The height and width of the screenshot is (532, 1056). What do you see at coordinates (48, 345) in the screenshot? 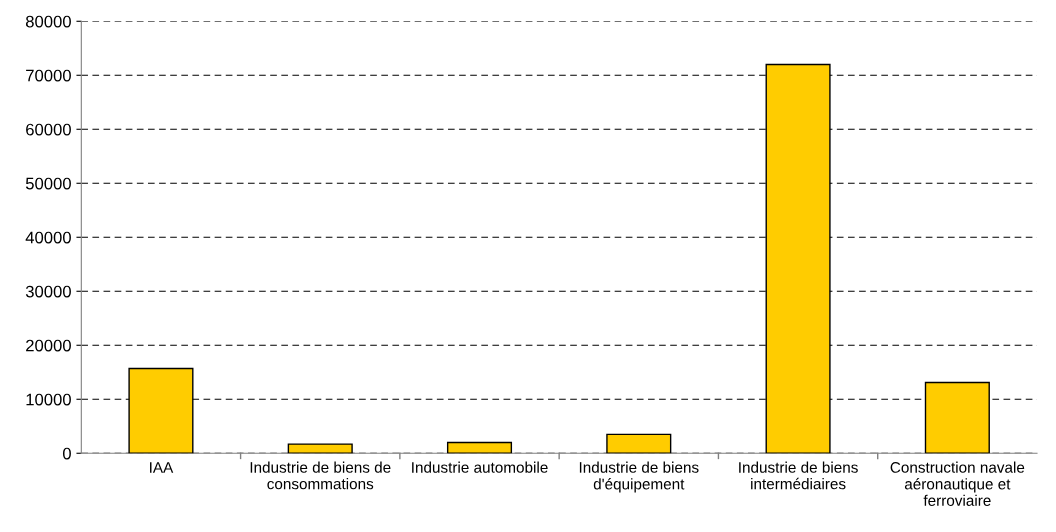
I see `y-tick-label: 20000` at bounding box center [48, 345].